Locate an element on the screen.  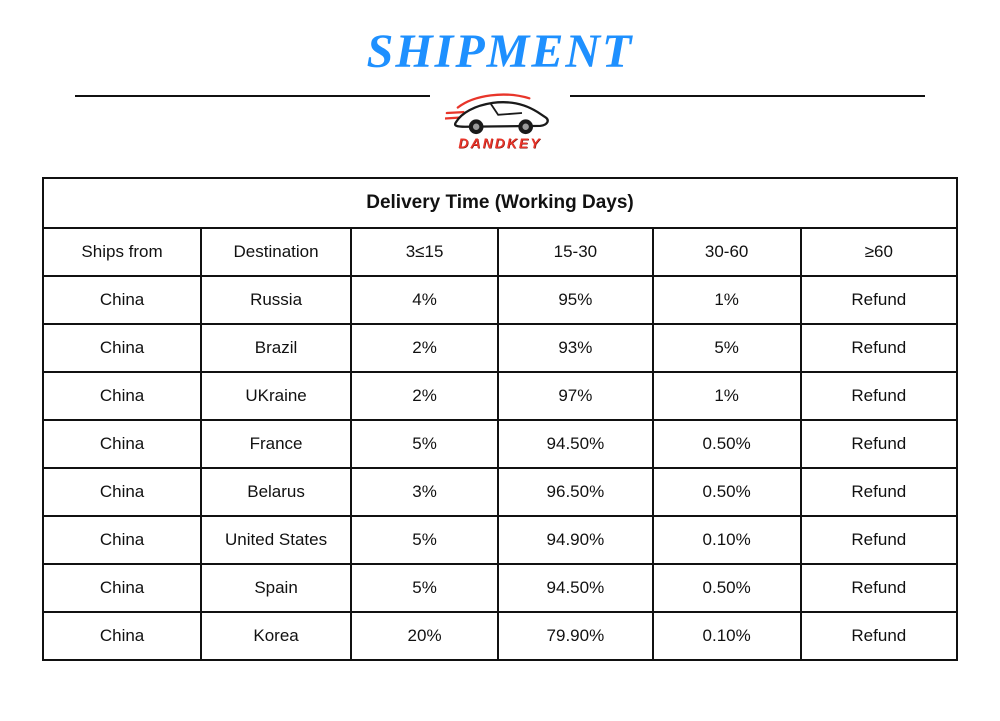
table-row: China France 5% 94.50% 0.50% Refund is located at coordinates (500, 444).